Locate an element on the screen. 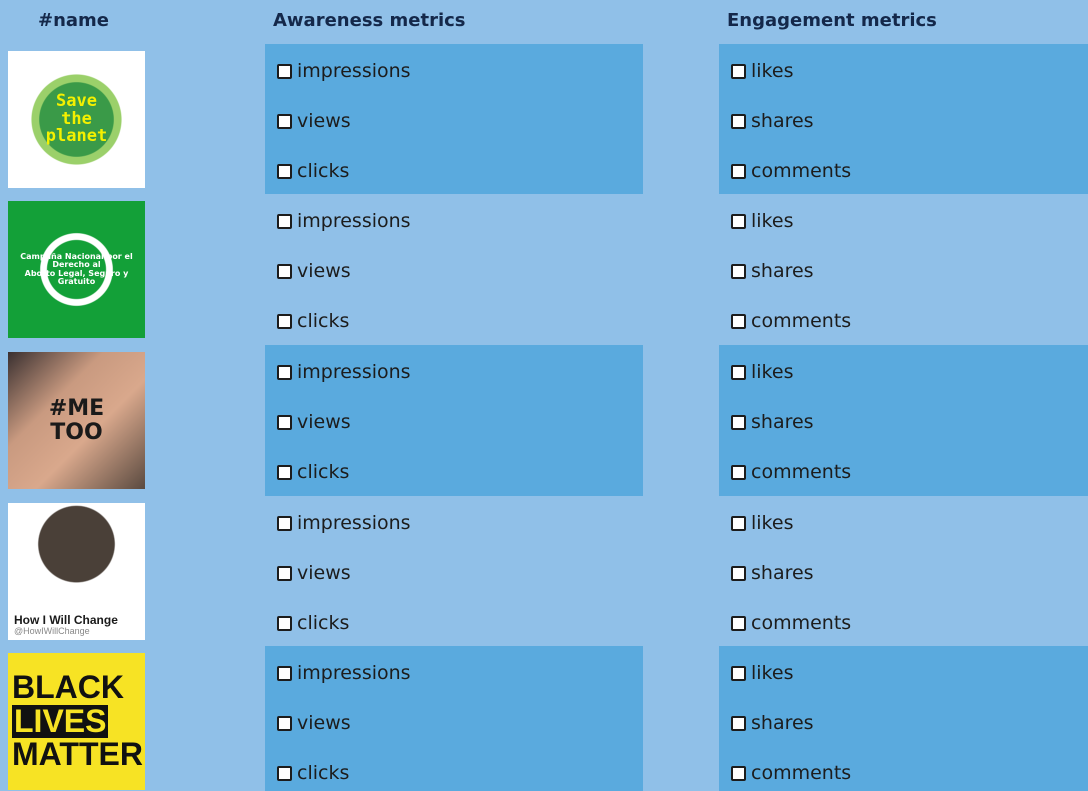 The image size is (1088, 791). image-text-block: Save the planet is located at coordinates (76, 119).